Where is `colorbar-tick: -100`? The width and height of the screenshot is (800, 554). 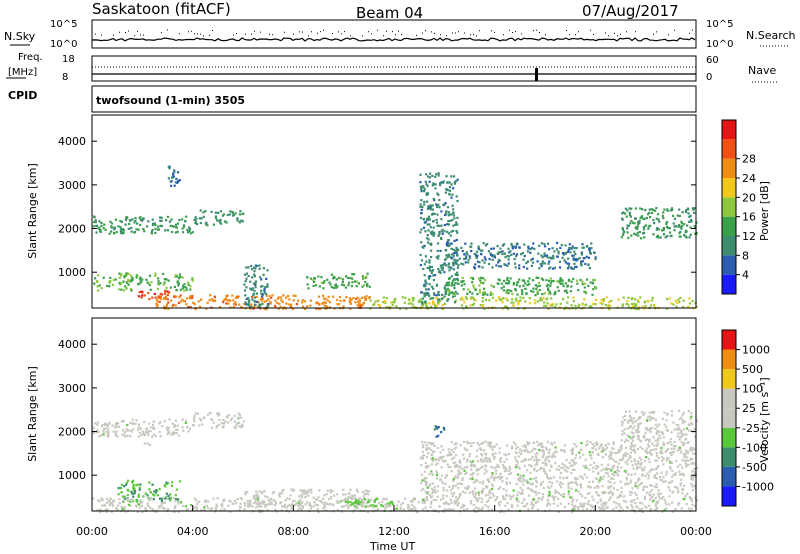 colorbar-tick: -100 is located at coordinates (754, 447).